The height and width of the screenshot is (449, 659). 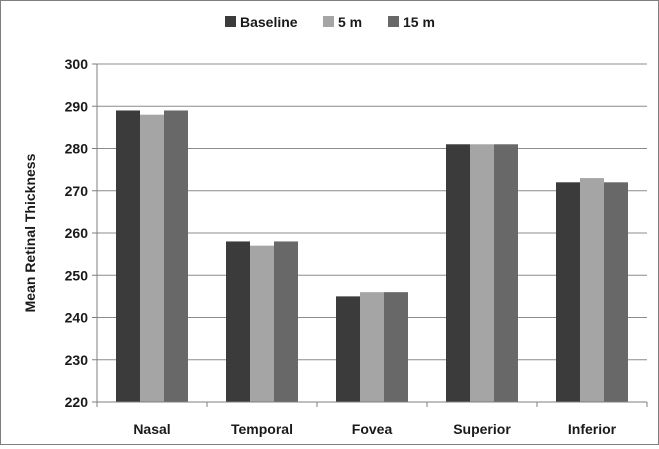 I want to click on bar-fovea-baseline, so click(x=348, y=349).